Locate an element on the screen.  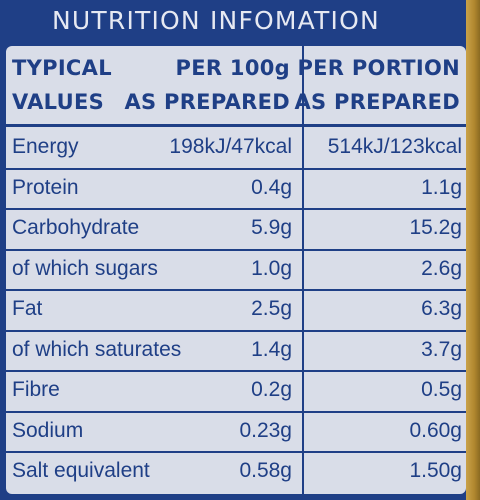
header-typical: TYPICAL is located at coordinates (62, 68).